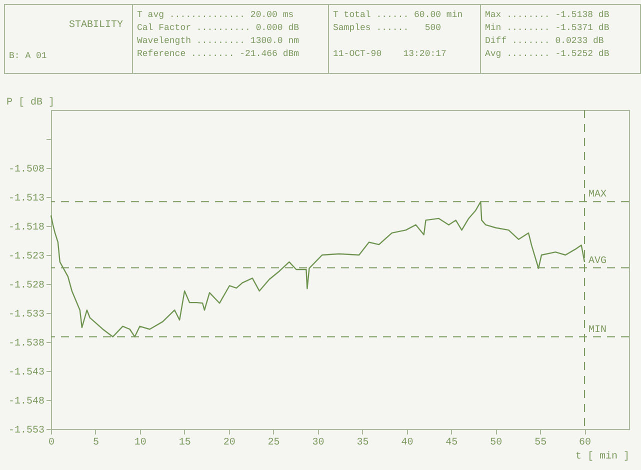 This screenshot has height=470, width=641. What do you see at coordinates (452, 443) in the screenshot?
I see `x-tick-label: 45` at bounding box center [452, 443].